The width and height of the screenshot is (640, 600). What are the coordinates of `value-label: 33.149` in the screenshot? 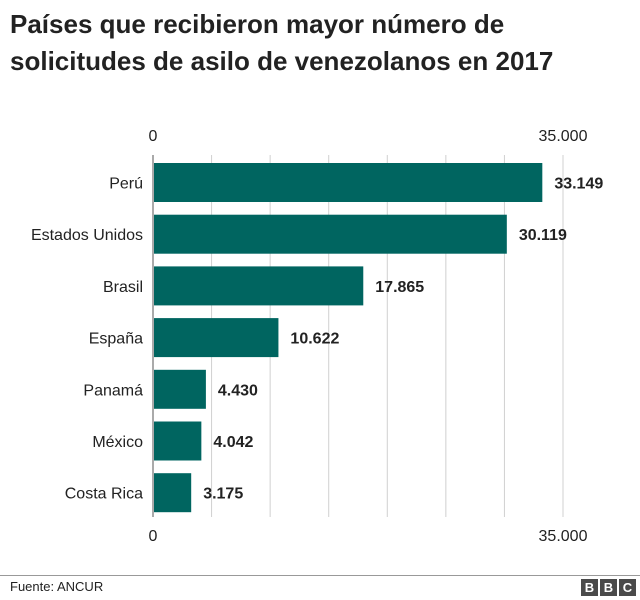 It's located at (578, 184).